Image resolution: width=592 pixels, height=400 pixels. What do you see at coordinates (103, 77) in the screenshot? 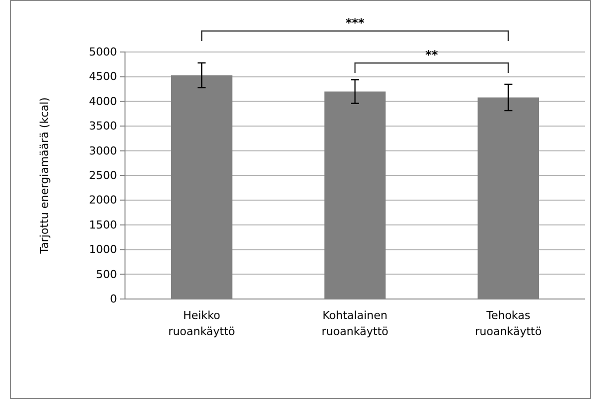
I see `y-tick-label: 4500` at bounding box center [103, 77].